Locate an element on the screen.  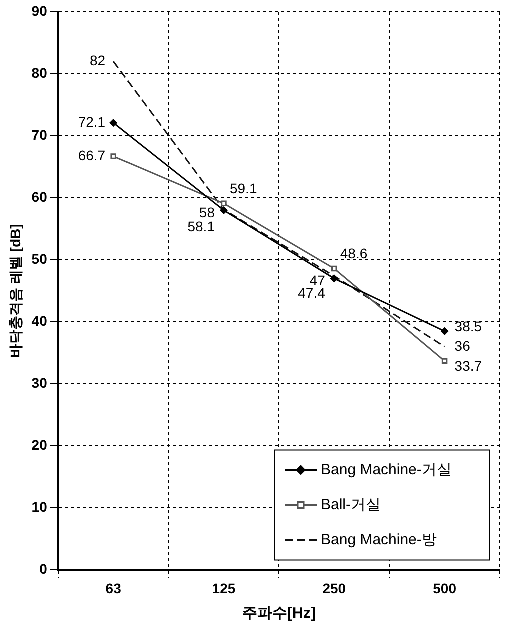
legend-label: Bang Machine-방 is located at coordinates (379, 539).